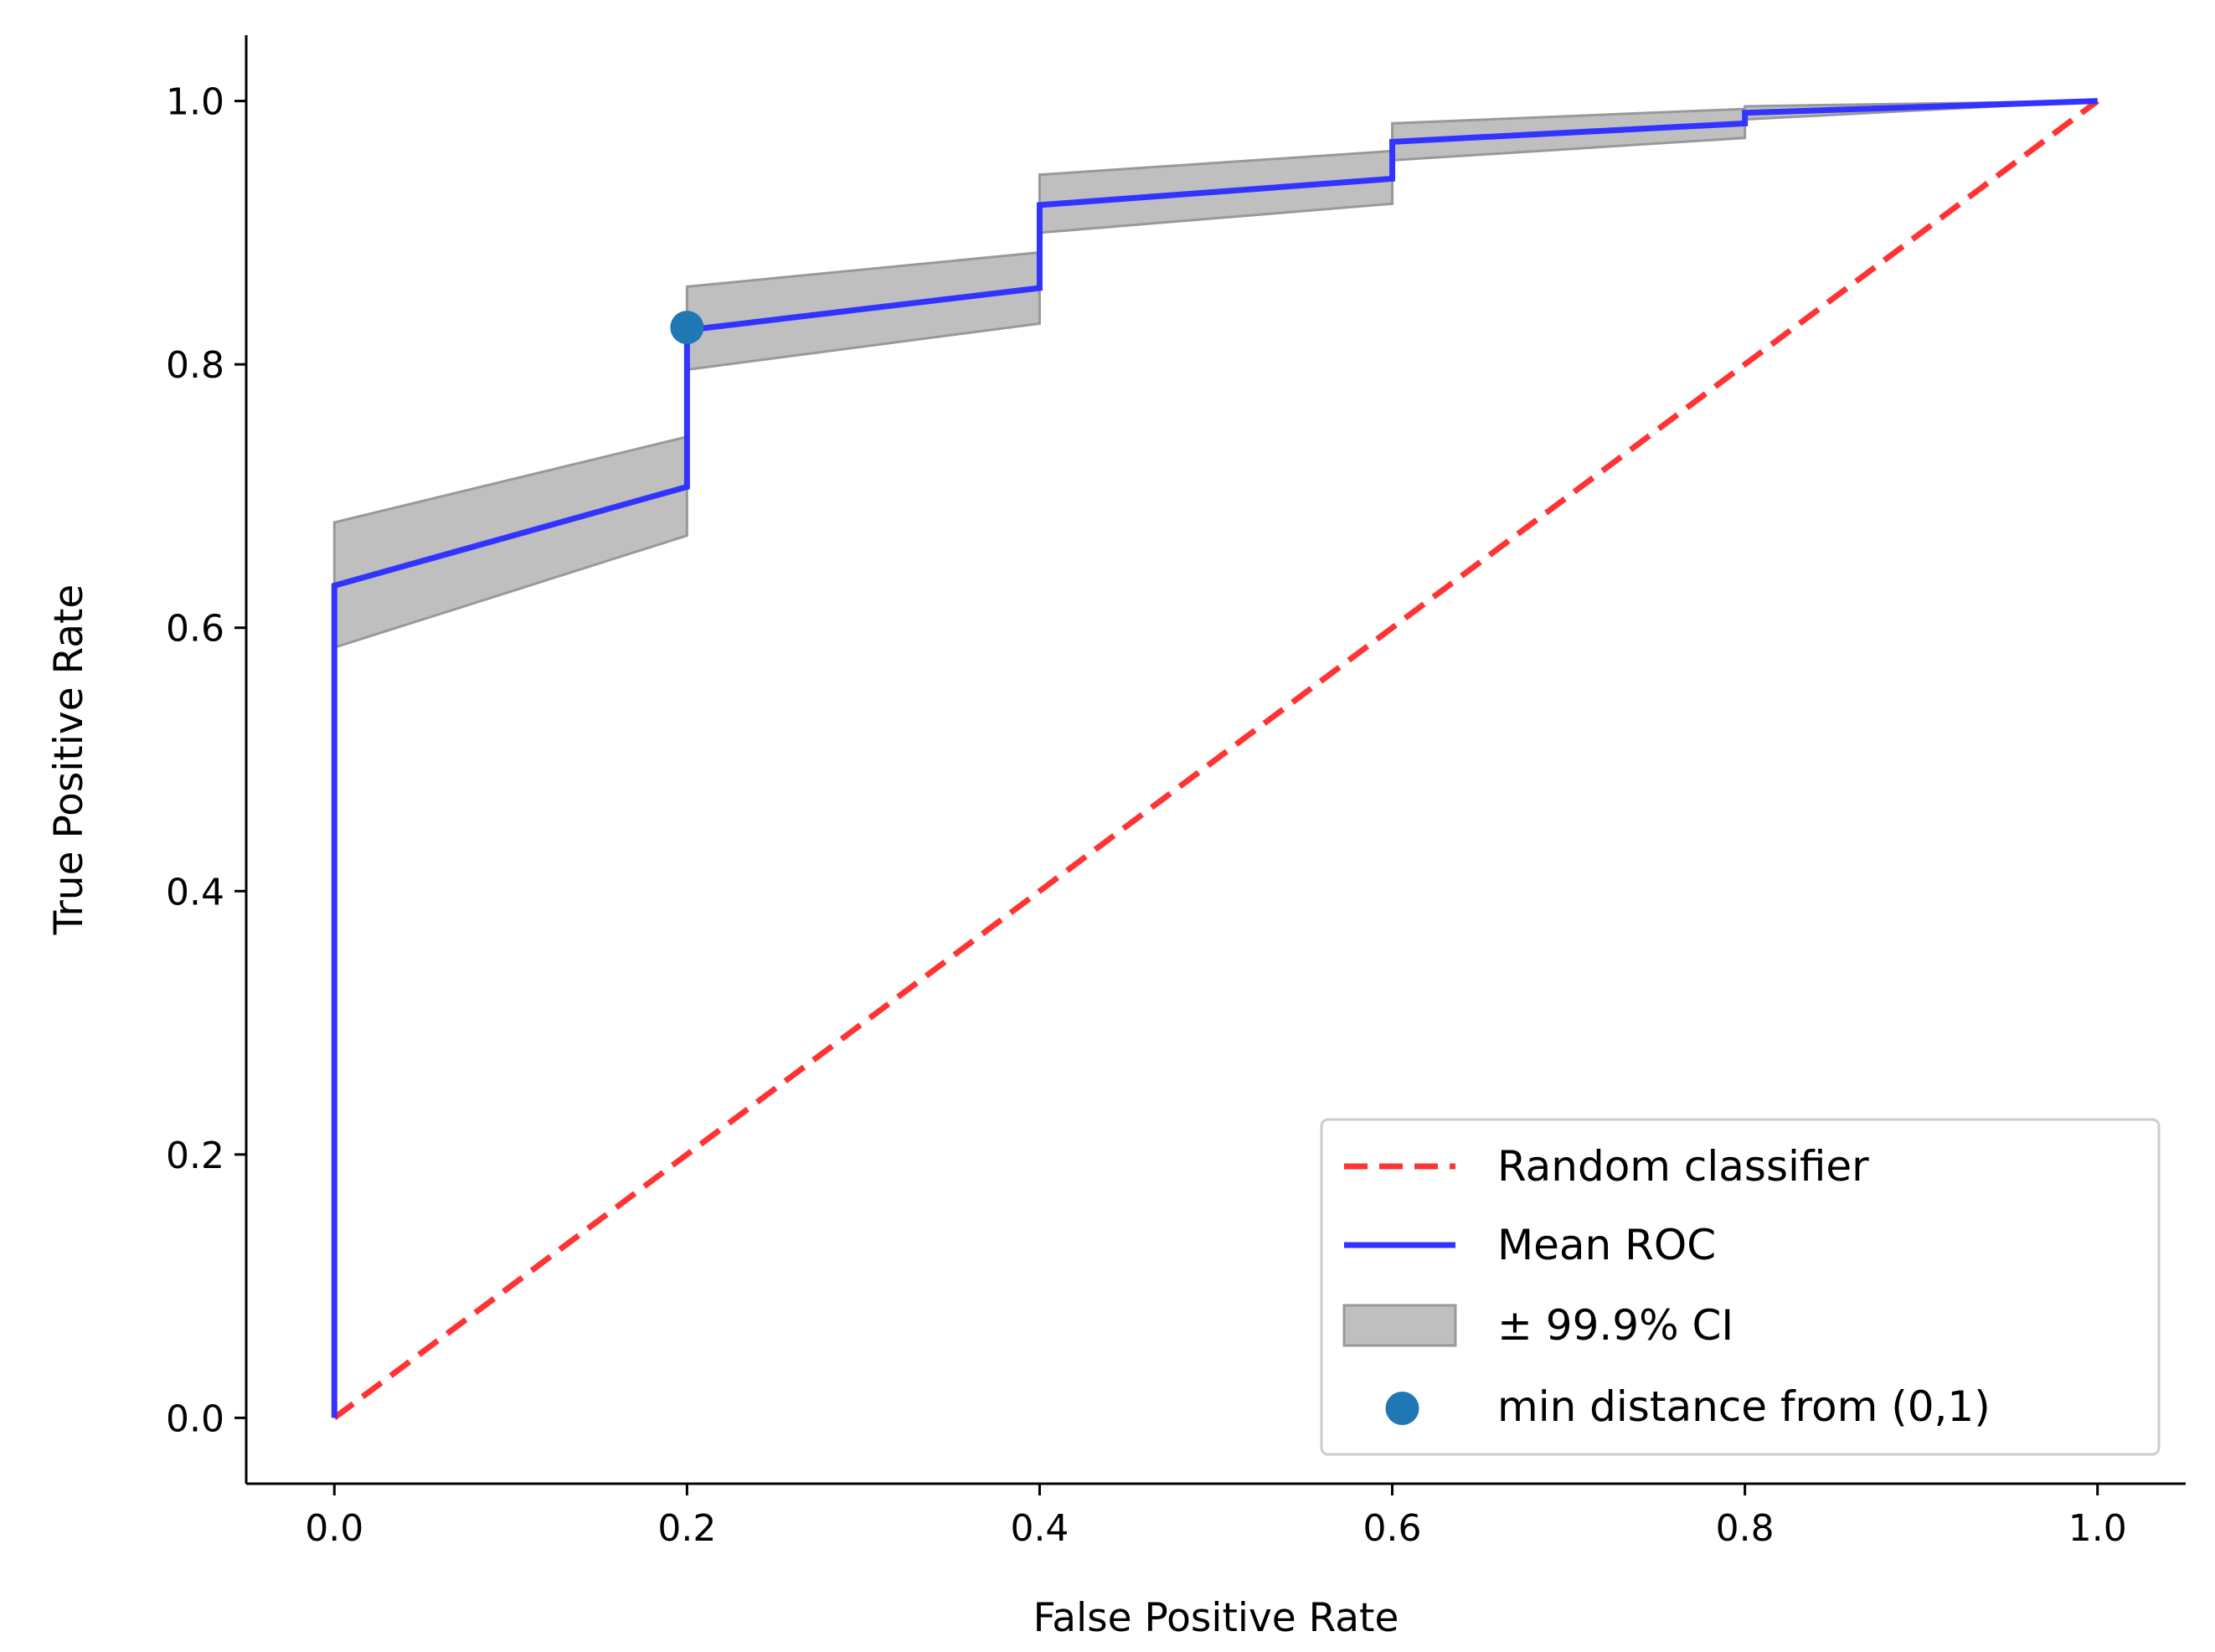  Describe the element at coordinates (1744, 1406) in the screenshot. I see `legend-label: min distance from (0,1)` at that location.